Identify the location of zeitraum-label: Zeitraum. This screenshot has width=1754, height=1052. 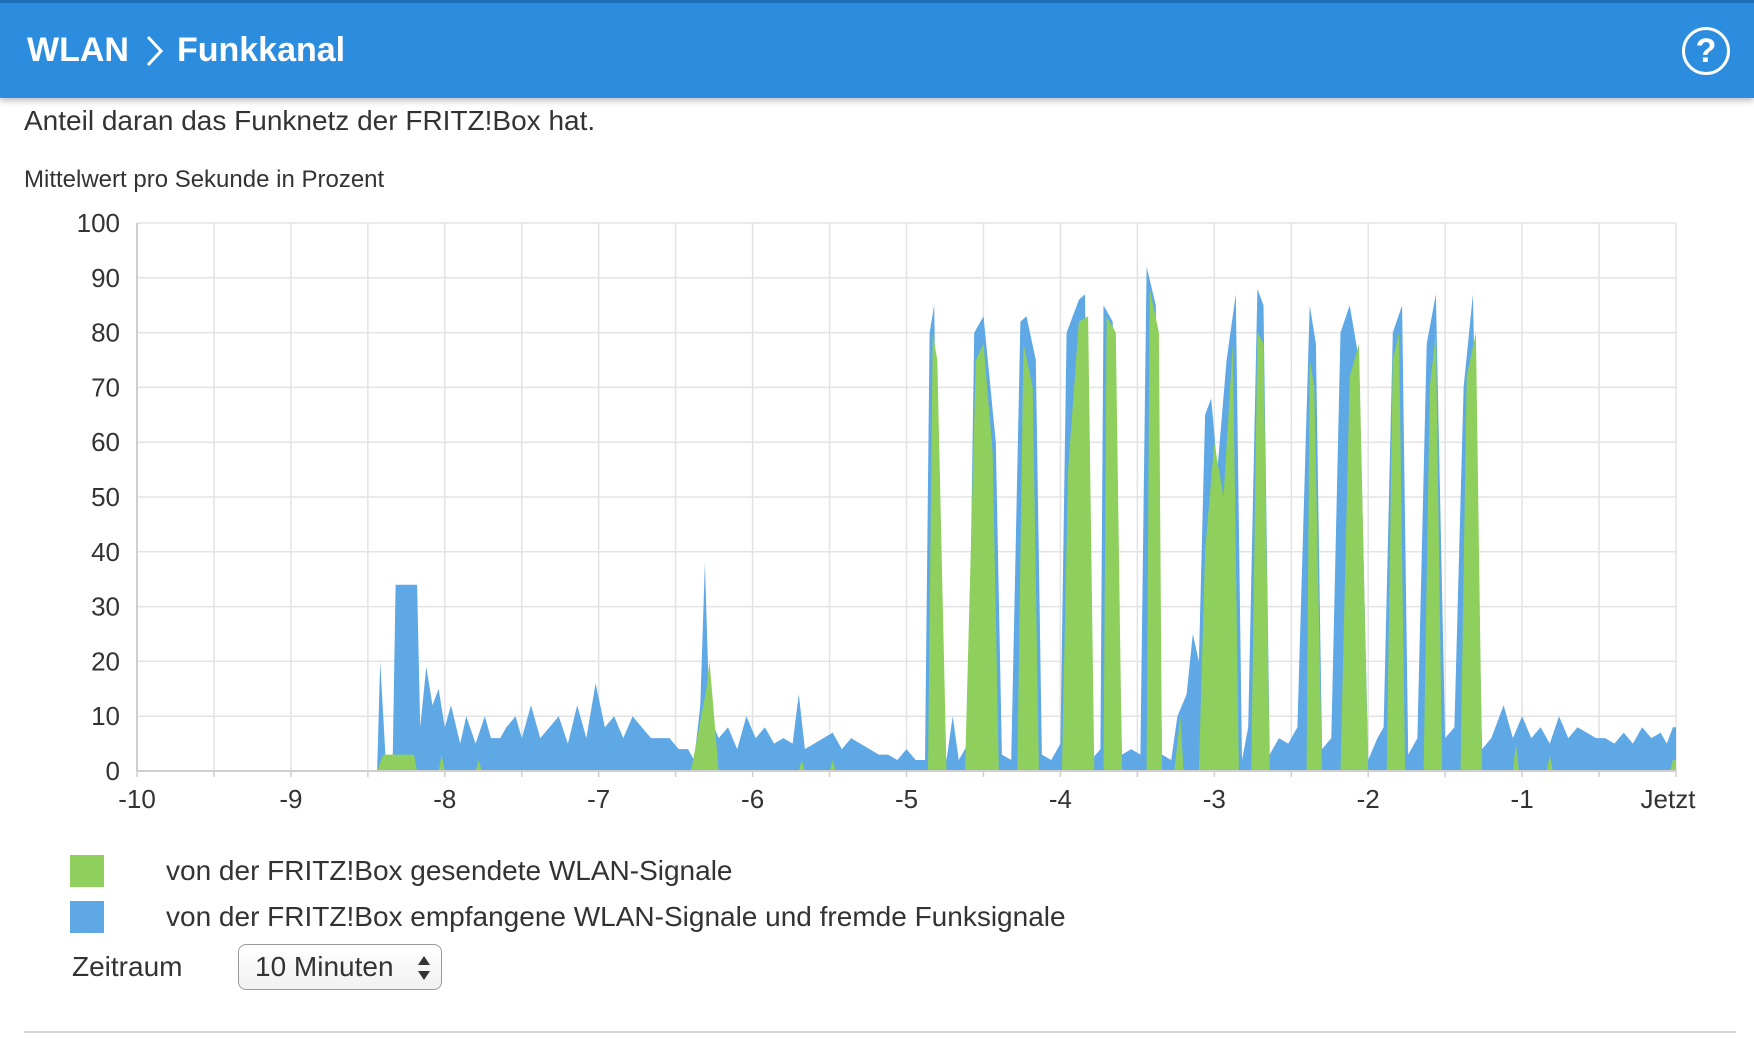
(127, 966).